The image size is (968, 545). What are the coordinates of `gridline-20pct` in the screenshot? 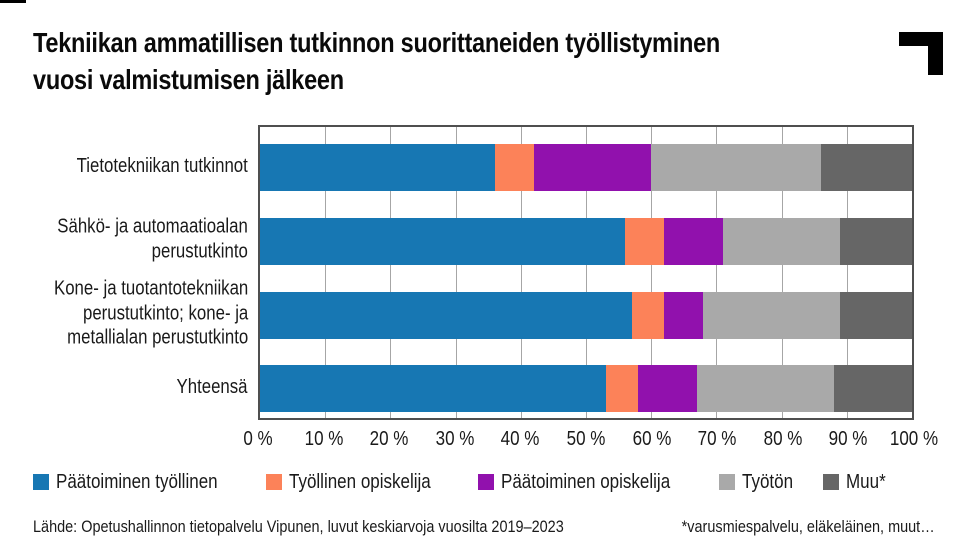 It's located at (391, 272).